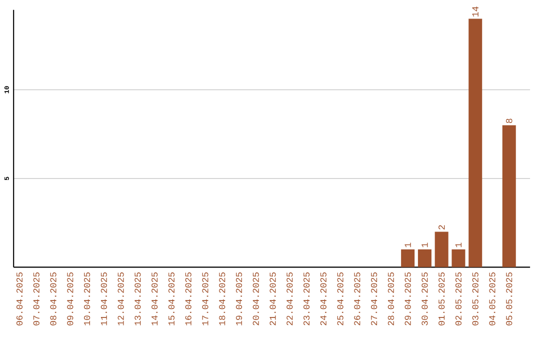  Describe the element at coordinates (70, 299) in the screenshot. I see `x-tick-label: 09.04.2025` at that location.